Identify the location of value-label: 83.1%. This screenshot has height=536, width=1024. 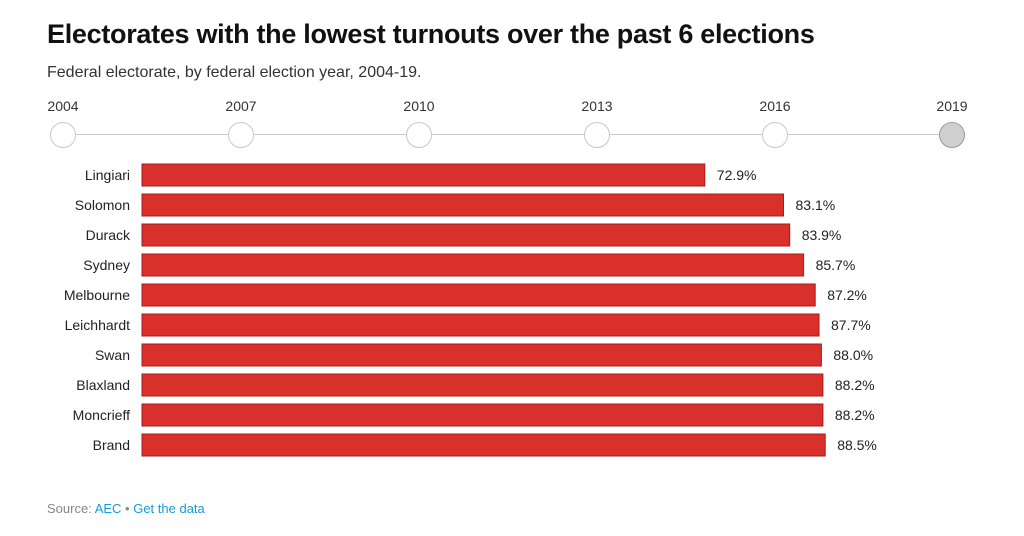
(816, 205).